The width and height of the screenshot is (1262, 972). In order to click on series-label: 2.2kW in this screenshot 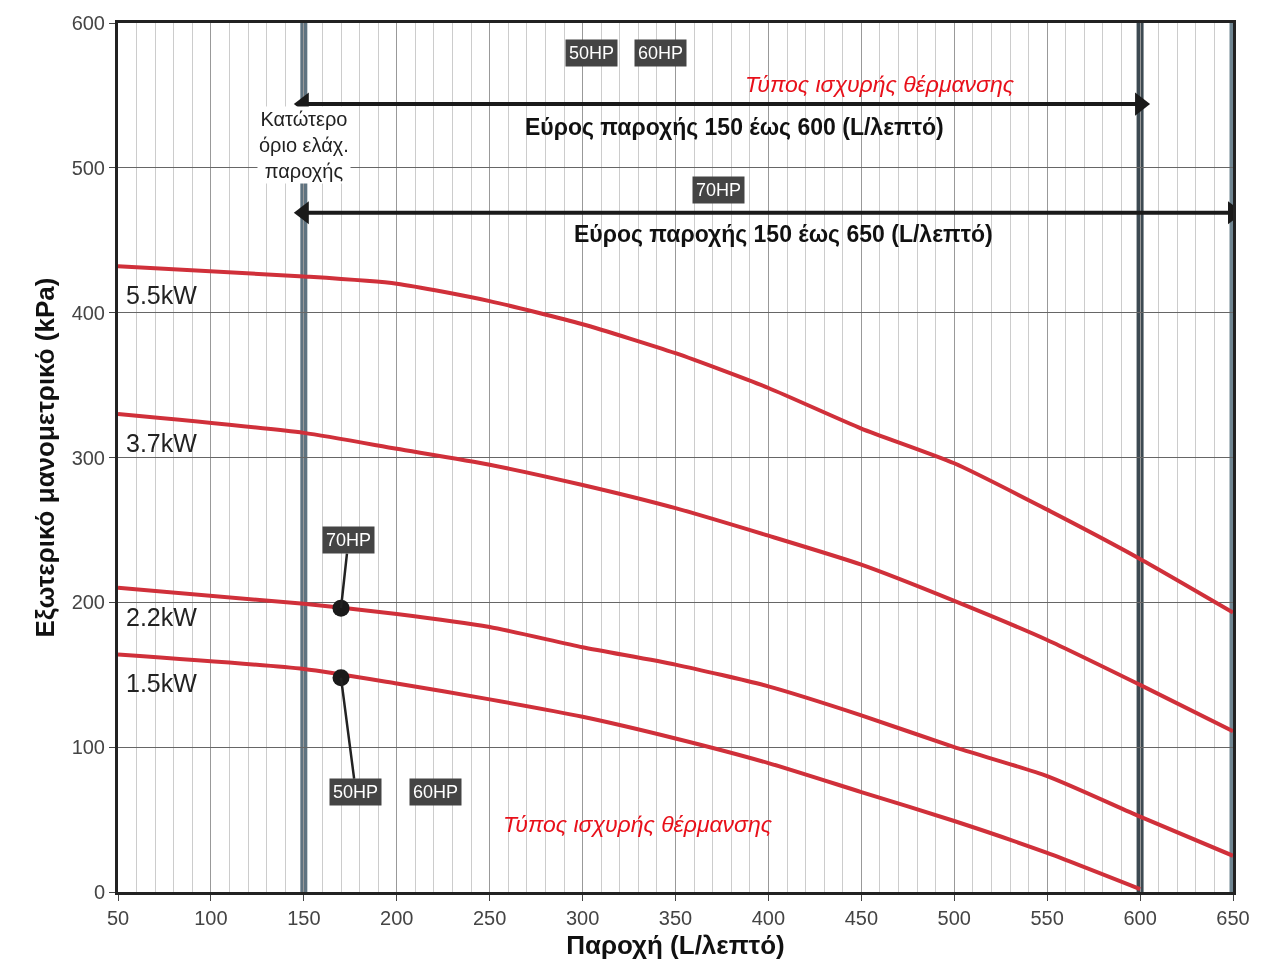, I will do `click(162, 617)`.